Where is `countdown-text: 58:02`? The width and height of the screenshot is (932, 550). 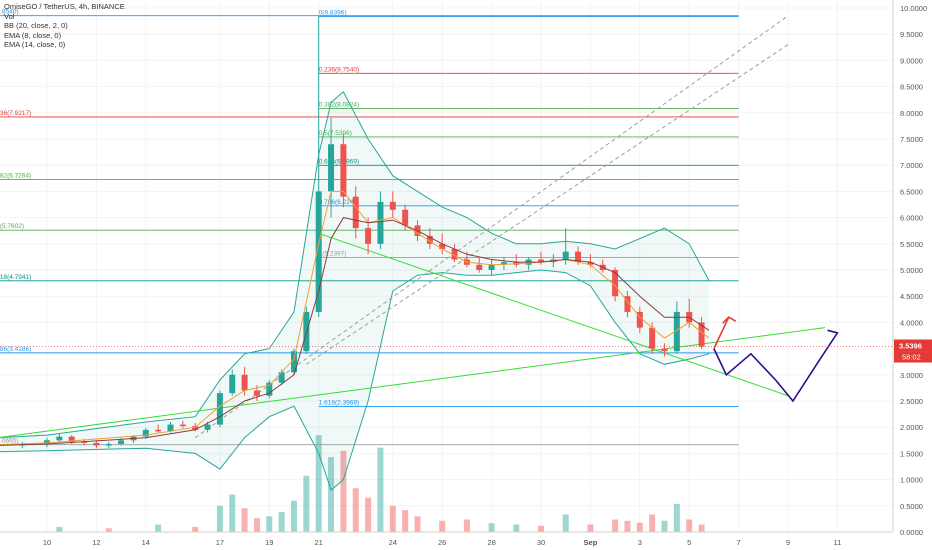 countdown-text: 58:02 is located at coordinates (911, 357).